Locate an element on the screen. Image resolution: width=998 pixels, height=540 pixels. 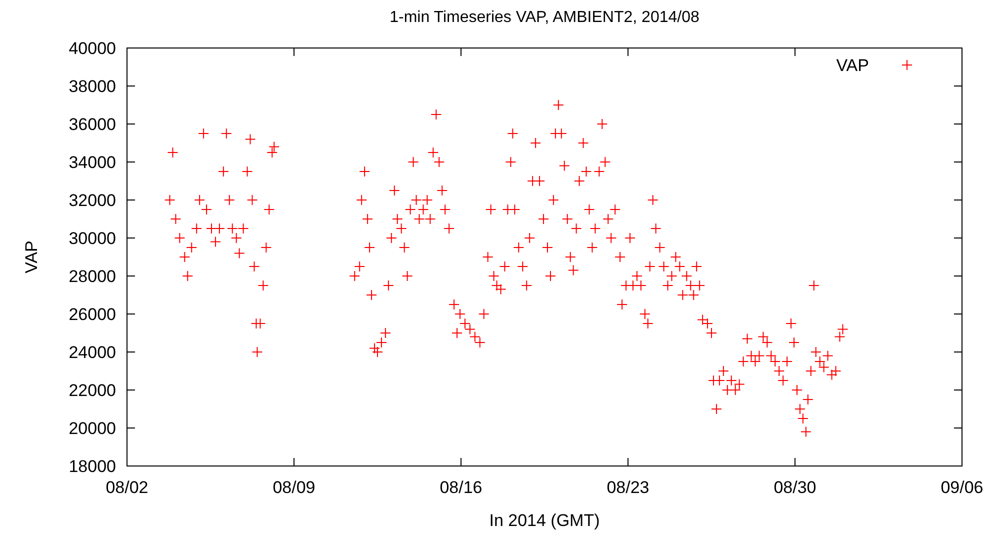
x-tick-label: 09/06 is located at coordinates (962, 487).